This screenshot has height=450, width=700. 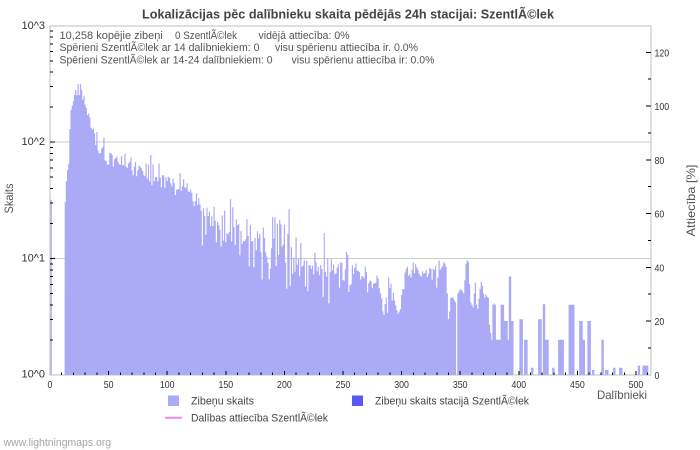 I want to click on svg-text: 300, so click(x=401, y=385).